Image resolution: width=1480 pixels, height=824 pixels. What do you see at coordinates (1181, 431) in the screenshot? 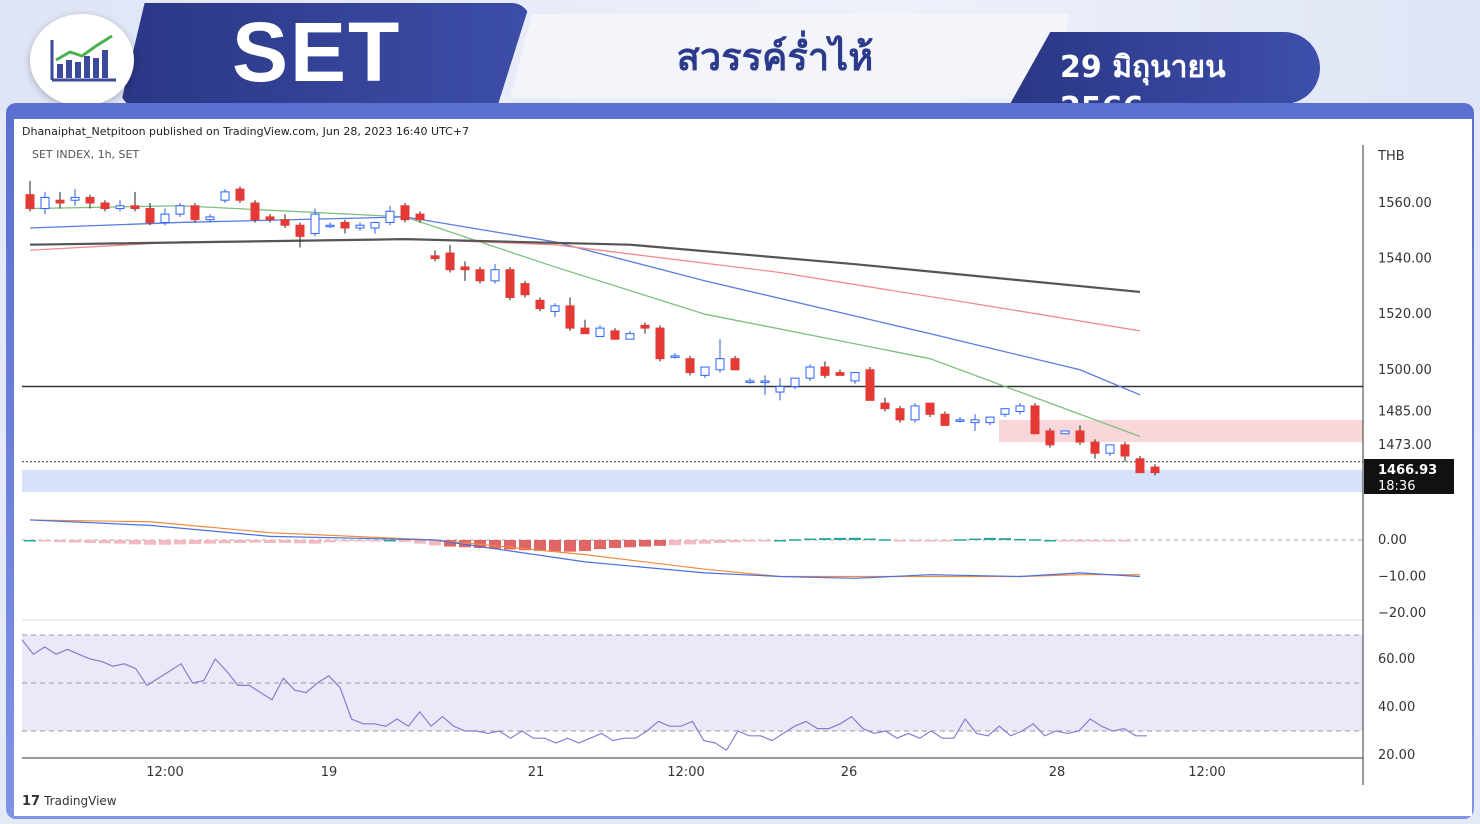
I see `resistance-zone` at bounding box center [1181, 431].